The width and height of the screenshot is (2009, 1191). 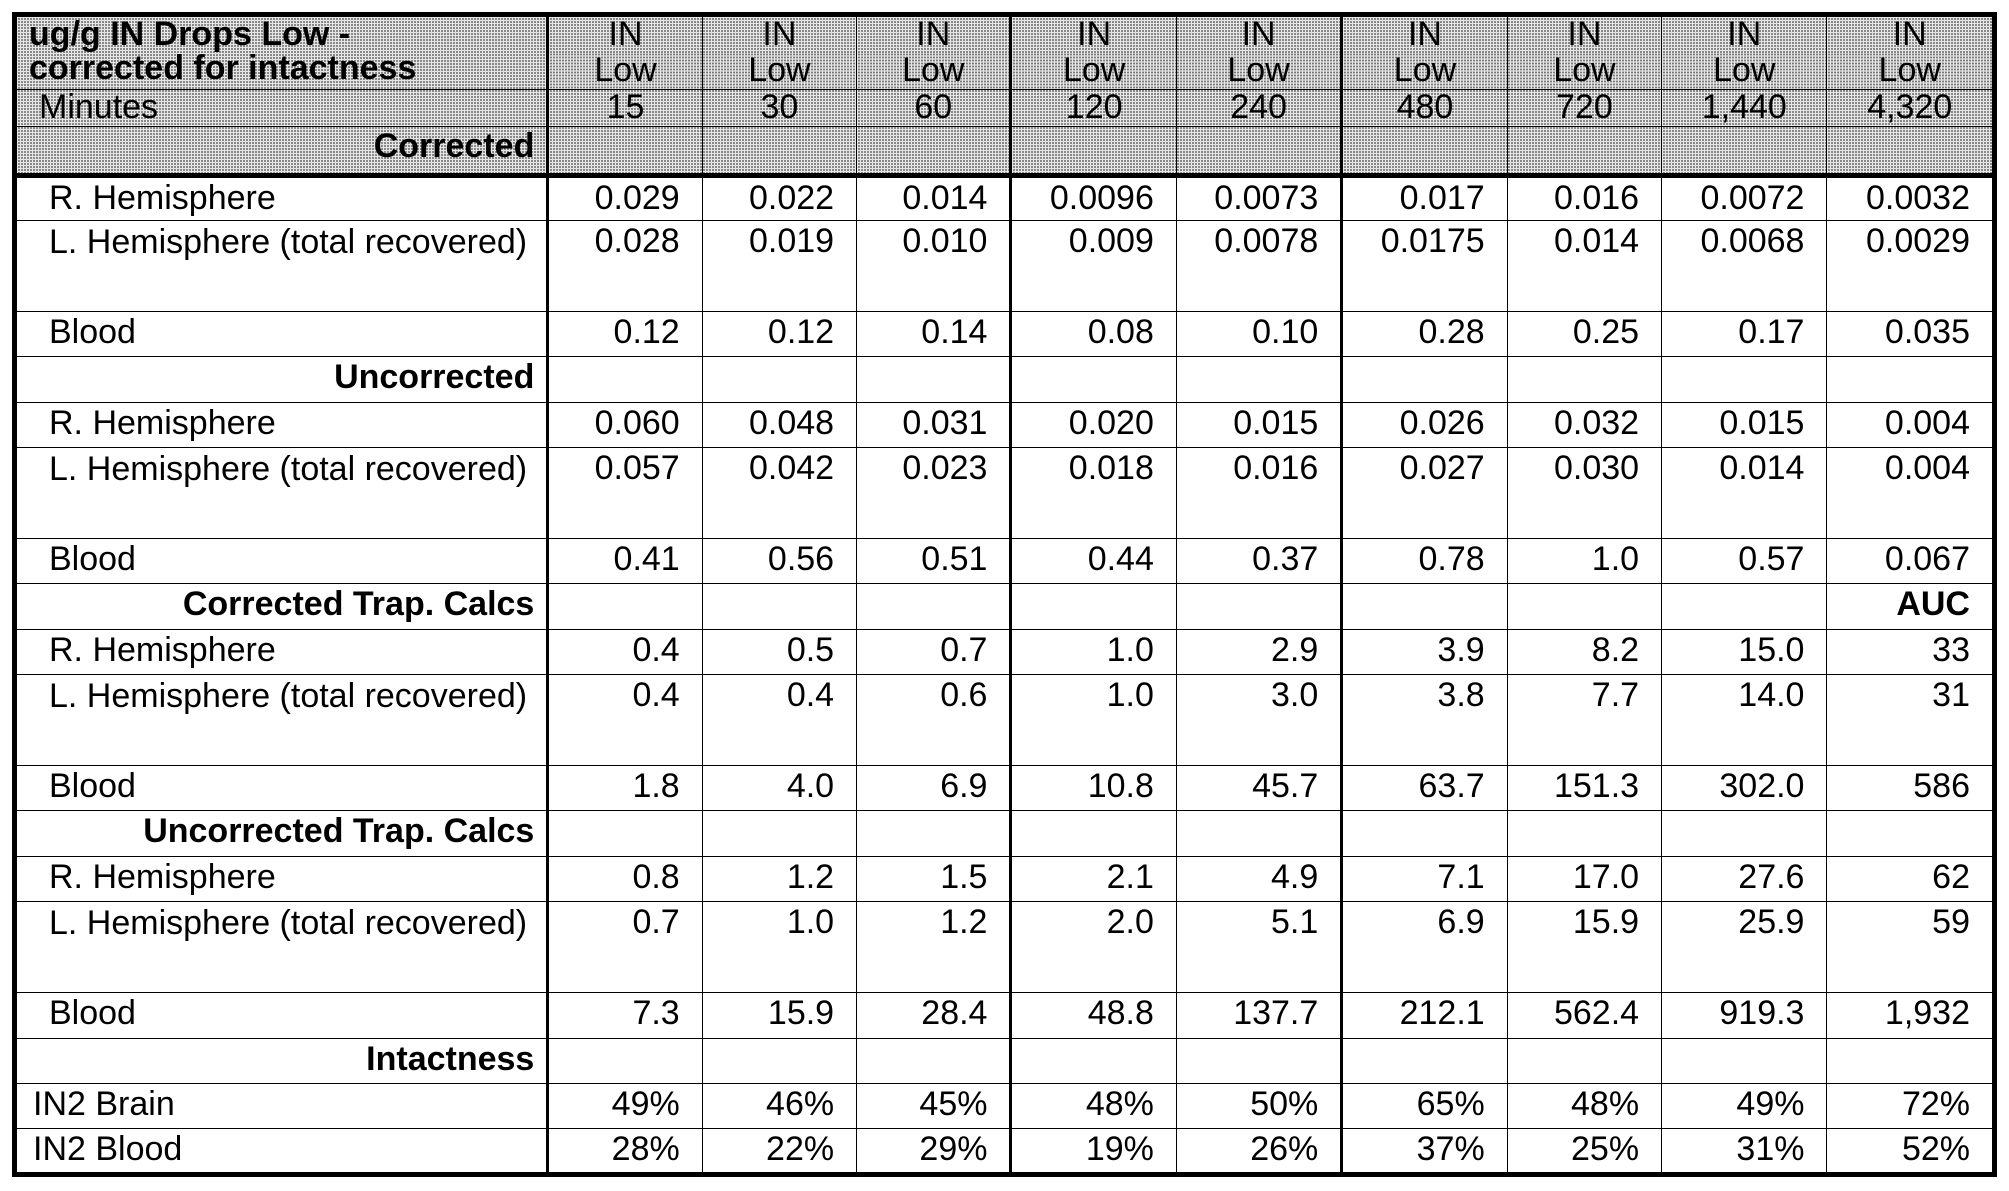 I want to click on value-cell: 0.28, so click(x=1424, y=333).